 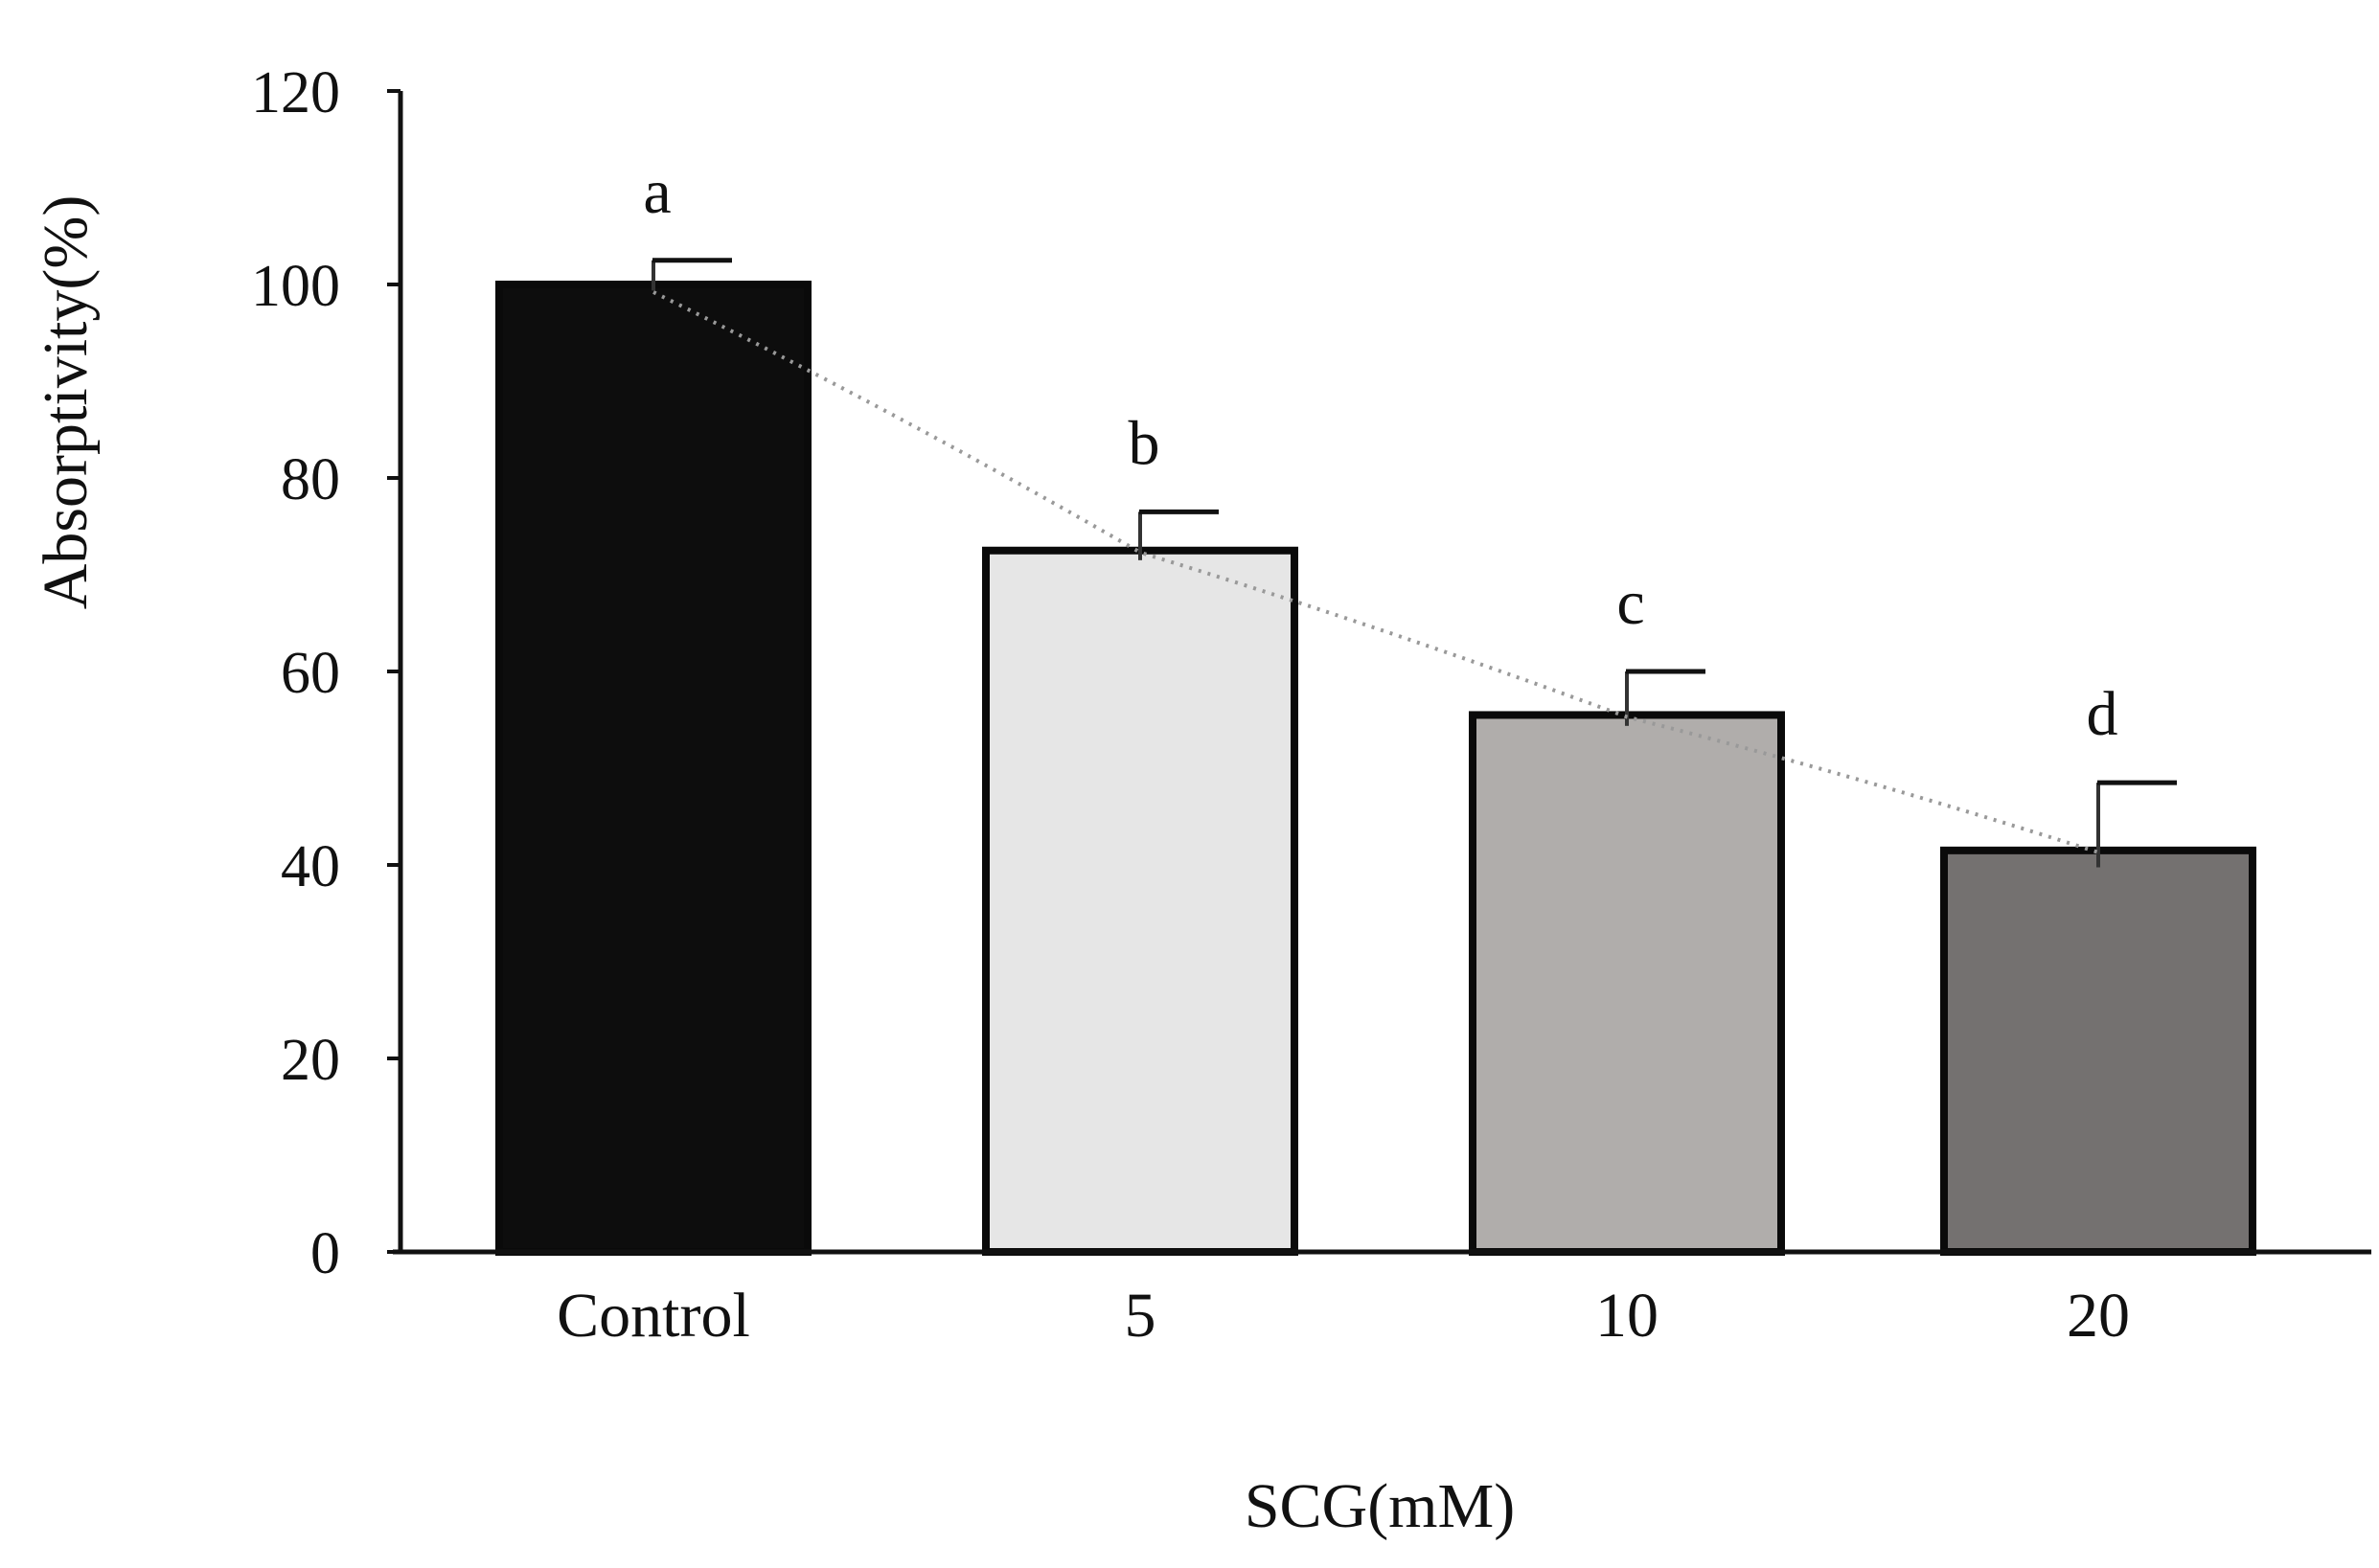 What do you see at coordinates (653, 768) in the screenshot?
I see `bar-control` at bounding box center [653, 768].